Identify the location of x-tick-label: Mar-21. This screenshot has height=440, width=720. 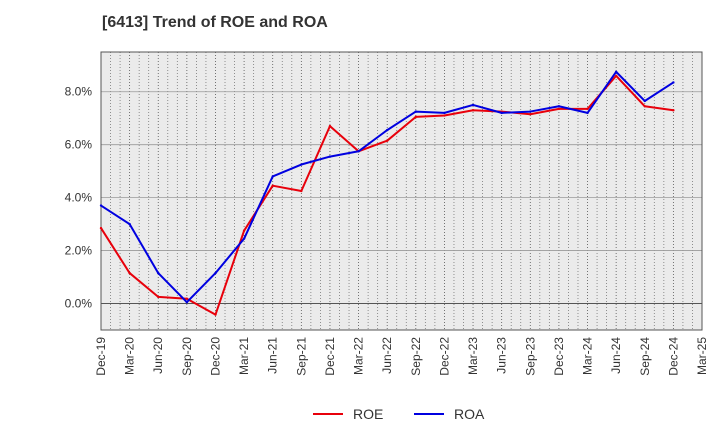
(244, 356).